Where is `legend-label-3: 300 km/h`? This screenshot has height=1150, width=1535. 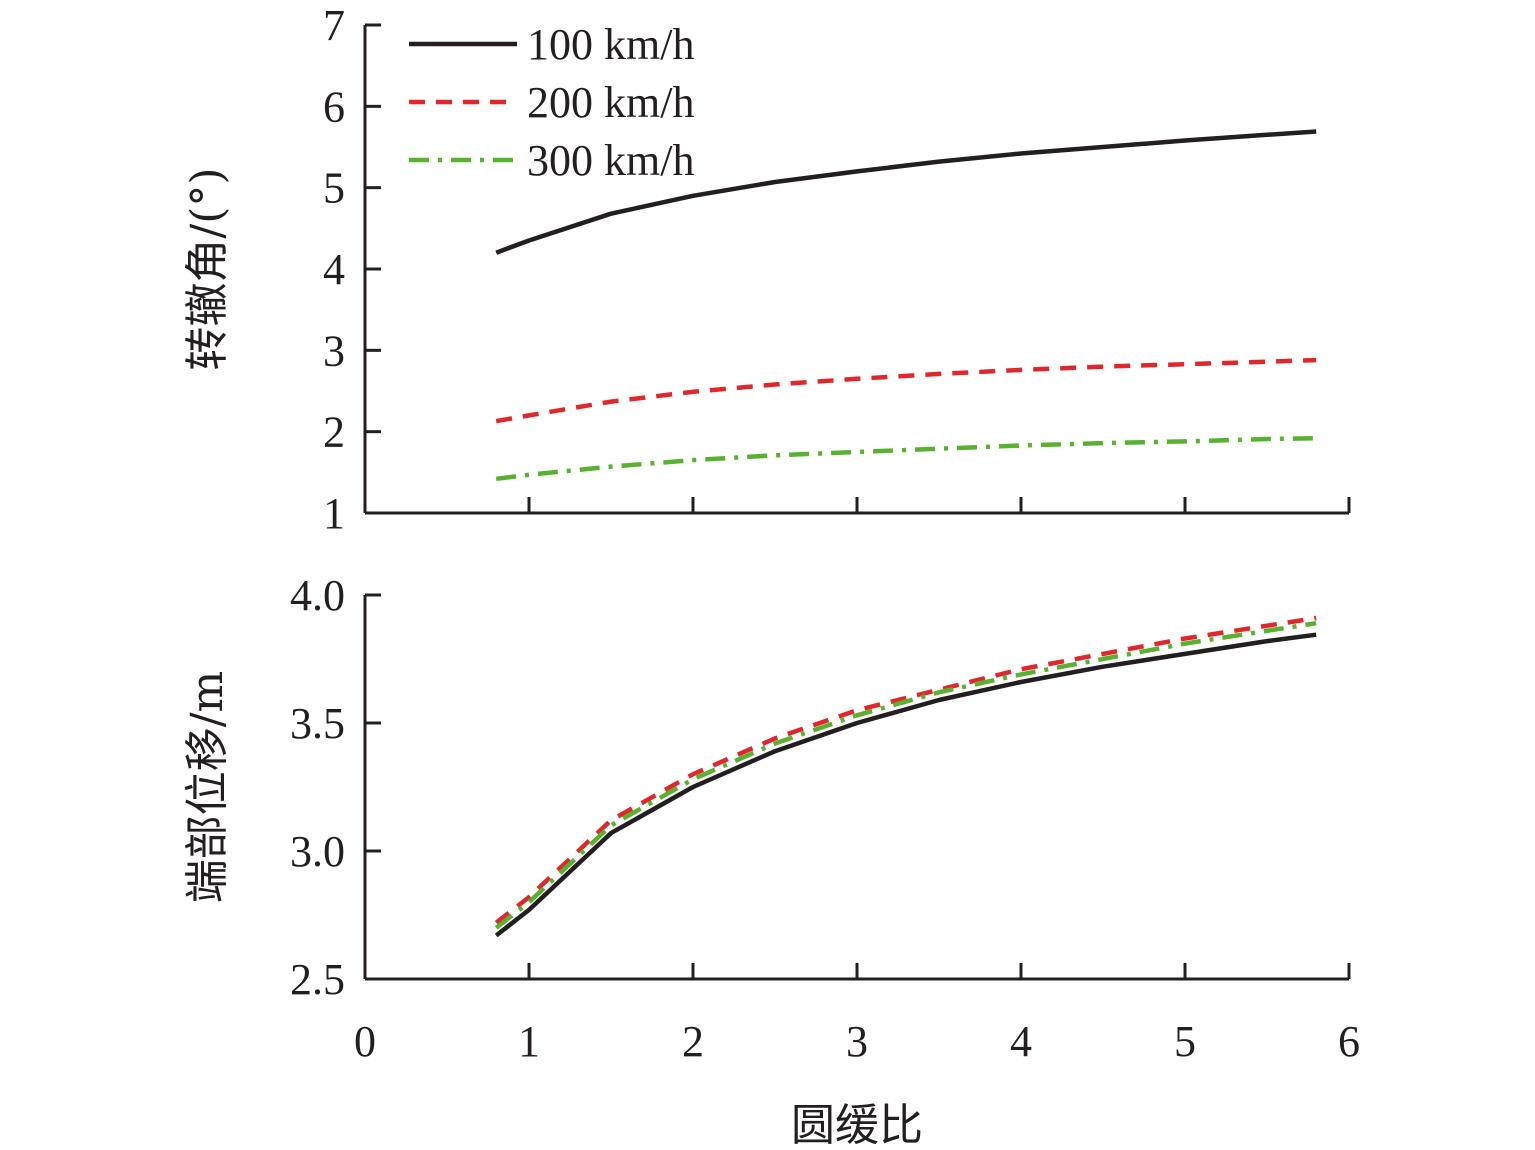 legend-label-3: 300 km/h is located at coordinates (610, 160).